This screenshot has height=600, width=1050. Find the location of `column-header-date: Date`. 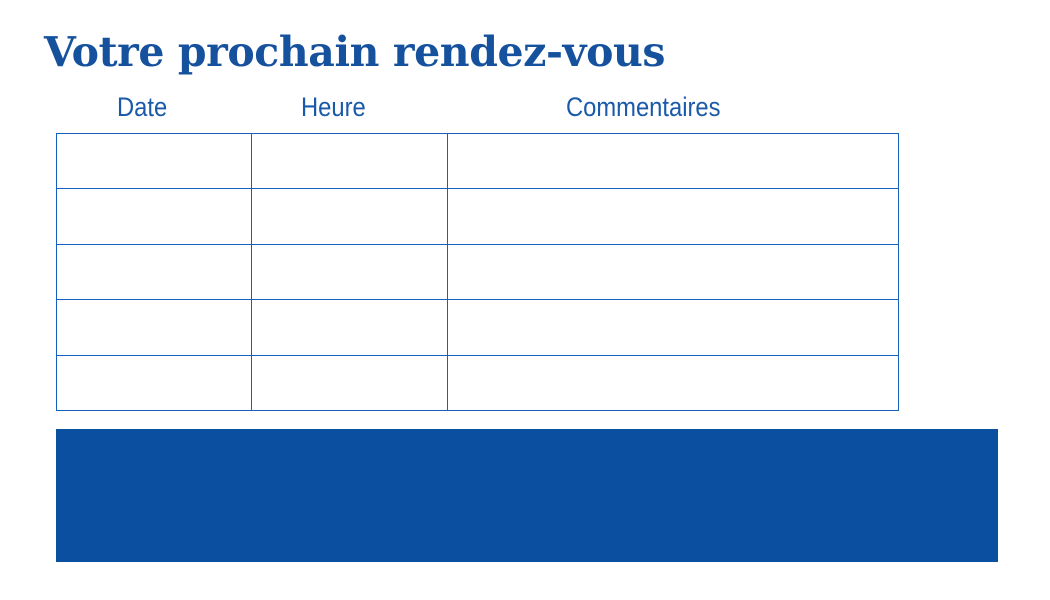

column-header-date: Date is located at coordinates (142, 107).